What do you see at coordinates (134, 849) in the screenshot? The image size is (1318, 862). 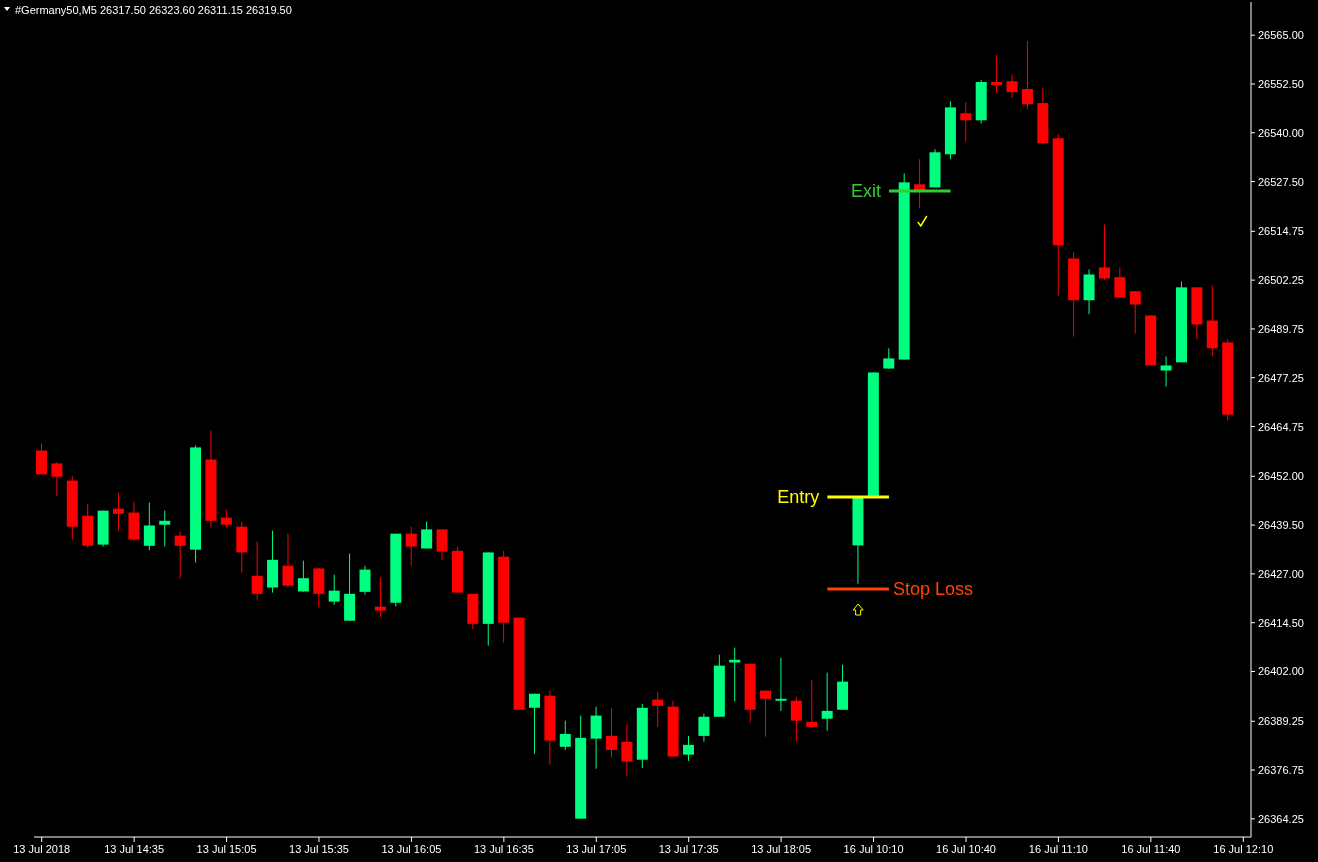 I see `x-tick-label: 13 Jul 14:35` at bounding box center [134, 849].